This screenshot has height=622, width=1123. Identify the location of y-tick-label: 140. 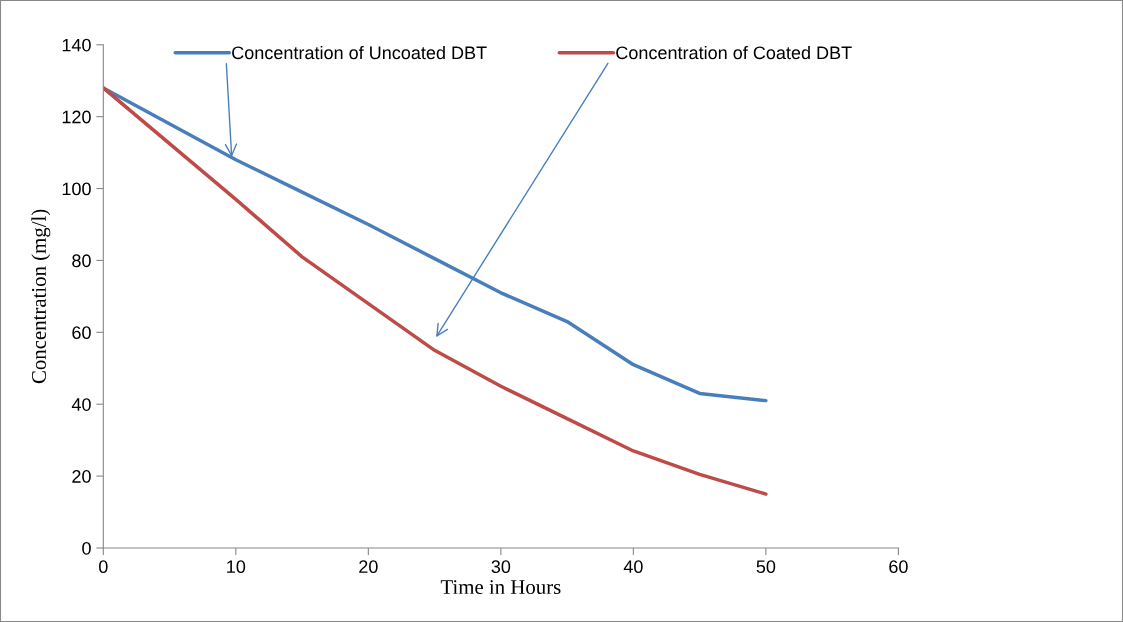
(76, 45).